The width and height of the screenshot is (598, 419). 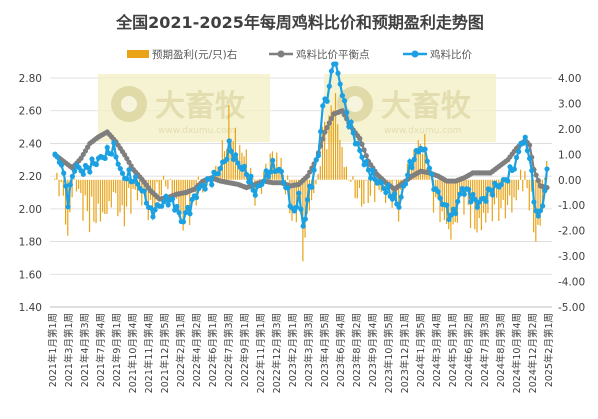 I want to click on right-tick-label: -2.00, so click(x=571, y=232).